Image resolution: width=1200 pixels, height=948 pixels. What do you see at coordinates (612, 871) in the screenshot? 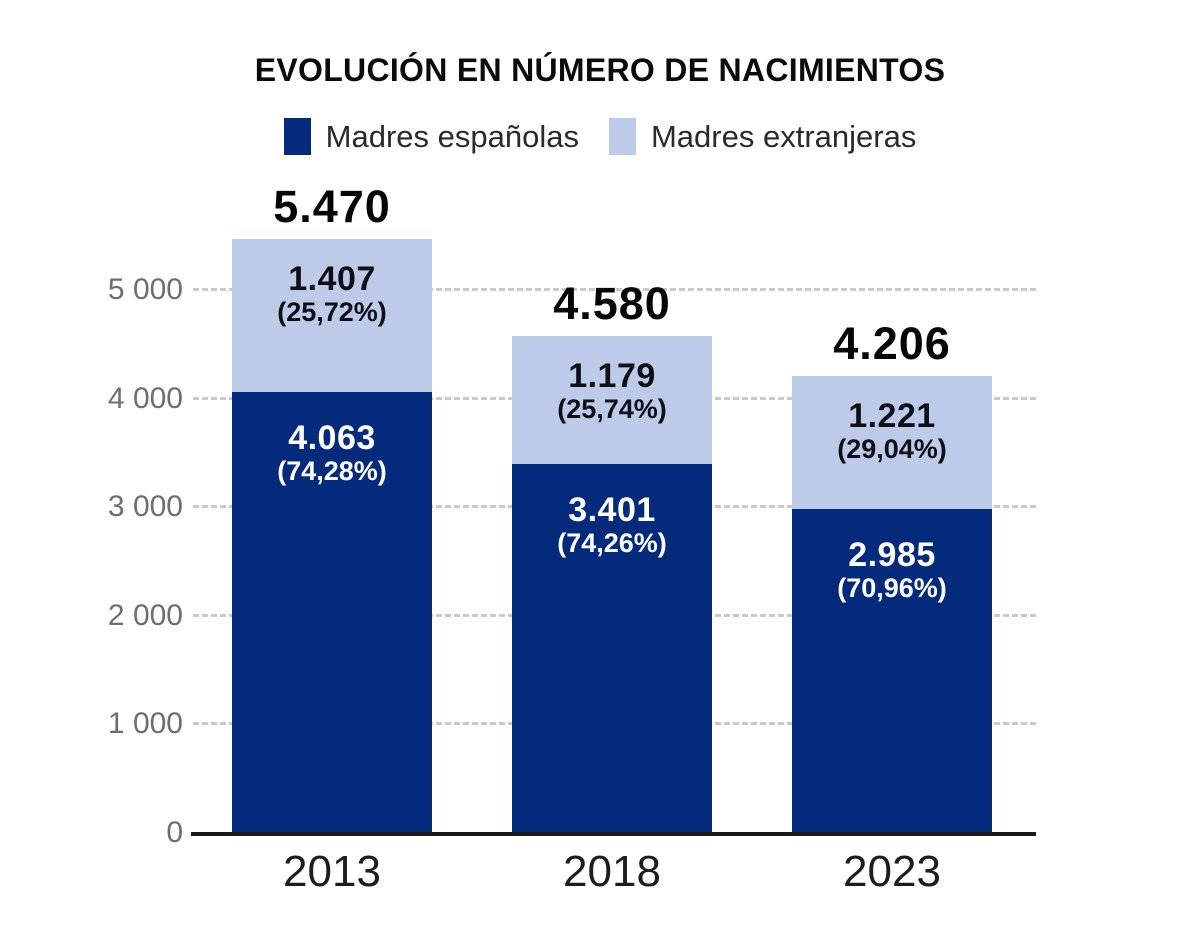
I see `x-tick-label-2018: 2018` at bounding box center [612, 871].